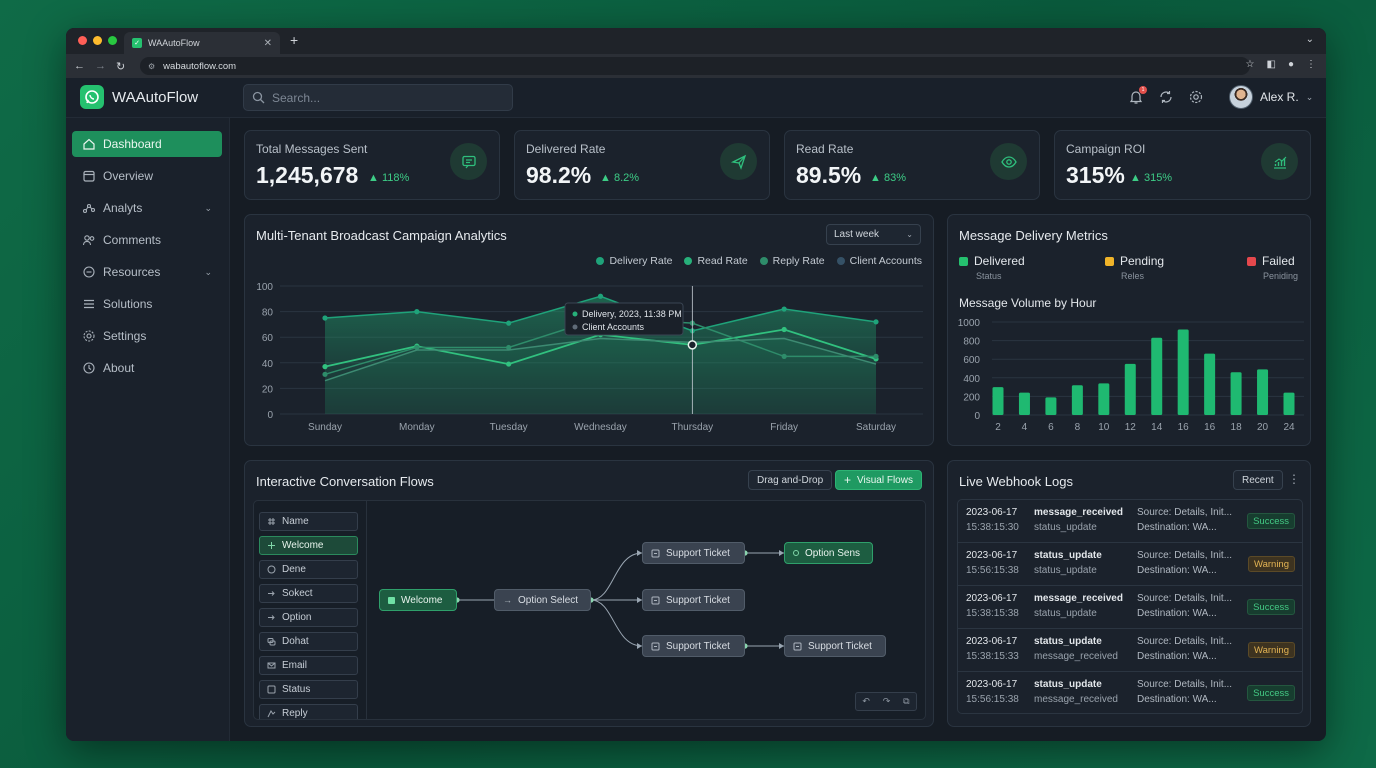 The width and height of the screenshot is (1376, 768). What do you see at coordinates (619, 599) in the screenshot?
I see `flow-connectors` at bounding box center [619, 599].